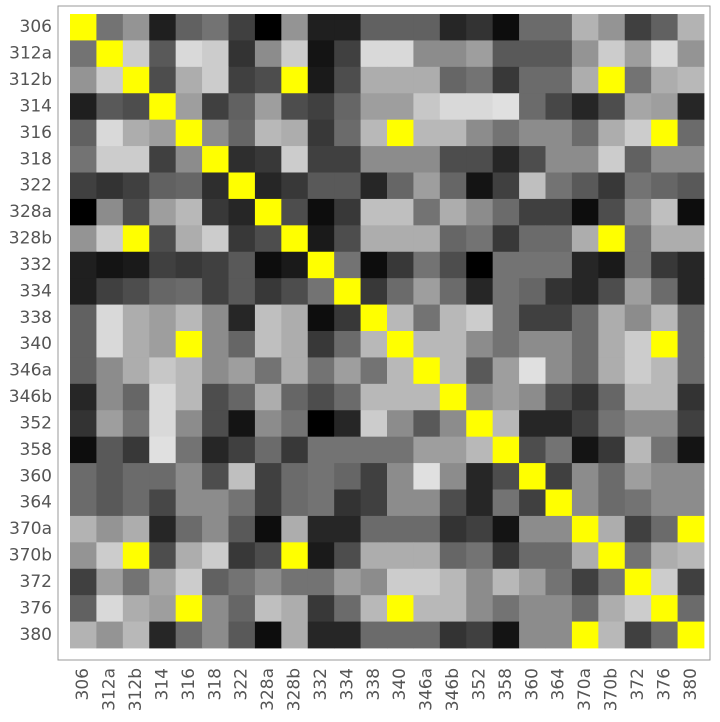 This screenshot has width=720, height=722. What do you see at coordinates (30, 54) in the screenshot?
I see `y-tick-label: 312a` at bounding box center [30, 54].